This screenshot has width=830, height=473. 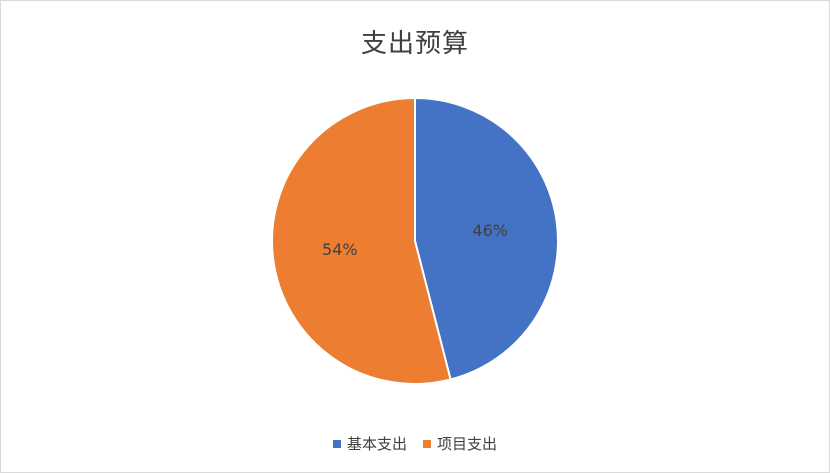 I want to click on legend-item-basic: 基本支出, so click(x=369, y=443).